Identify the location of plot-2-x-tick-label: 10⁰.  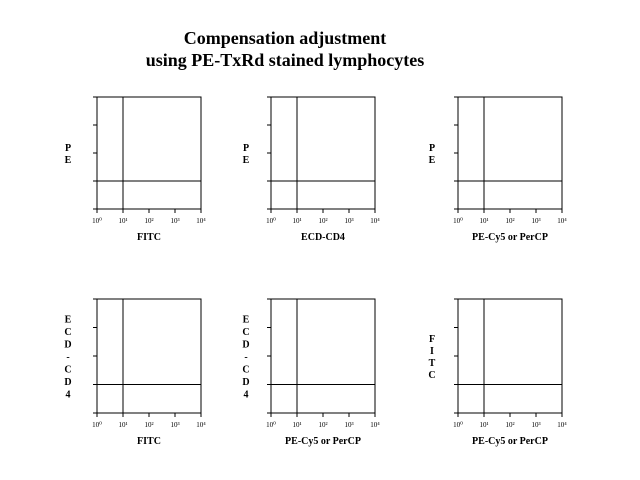
(271, 221).